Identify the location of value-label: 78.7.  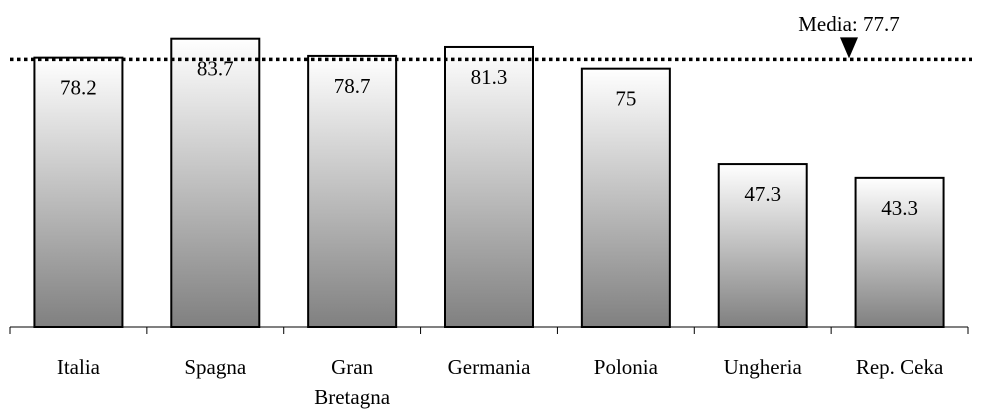
(352, 86).